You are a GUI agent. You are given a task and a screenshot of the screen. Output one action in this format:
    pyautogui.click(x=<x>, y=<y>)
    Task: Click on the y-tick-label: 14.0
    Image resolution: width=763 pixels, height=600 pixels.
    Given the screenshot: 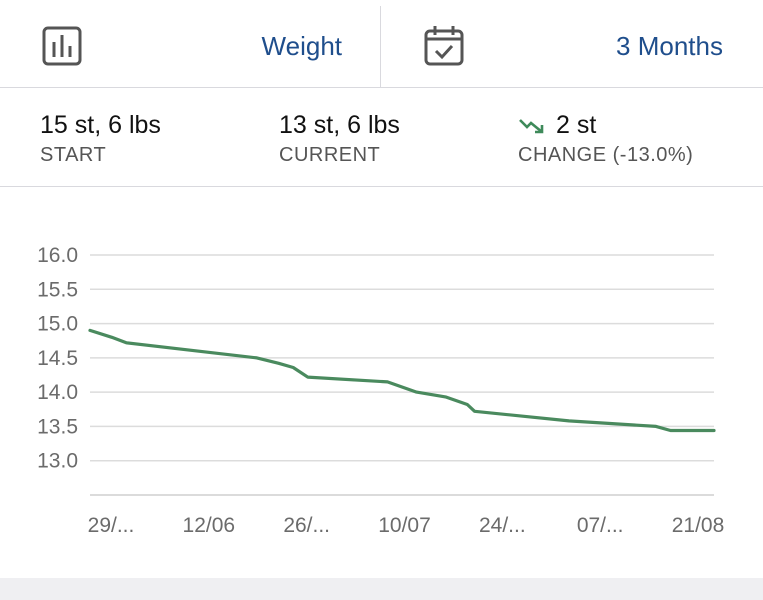 What is the action you would take?
    pyautogui.click(x=57, y=392)
    